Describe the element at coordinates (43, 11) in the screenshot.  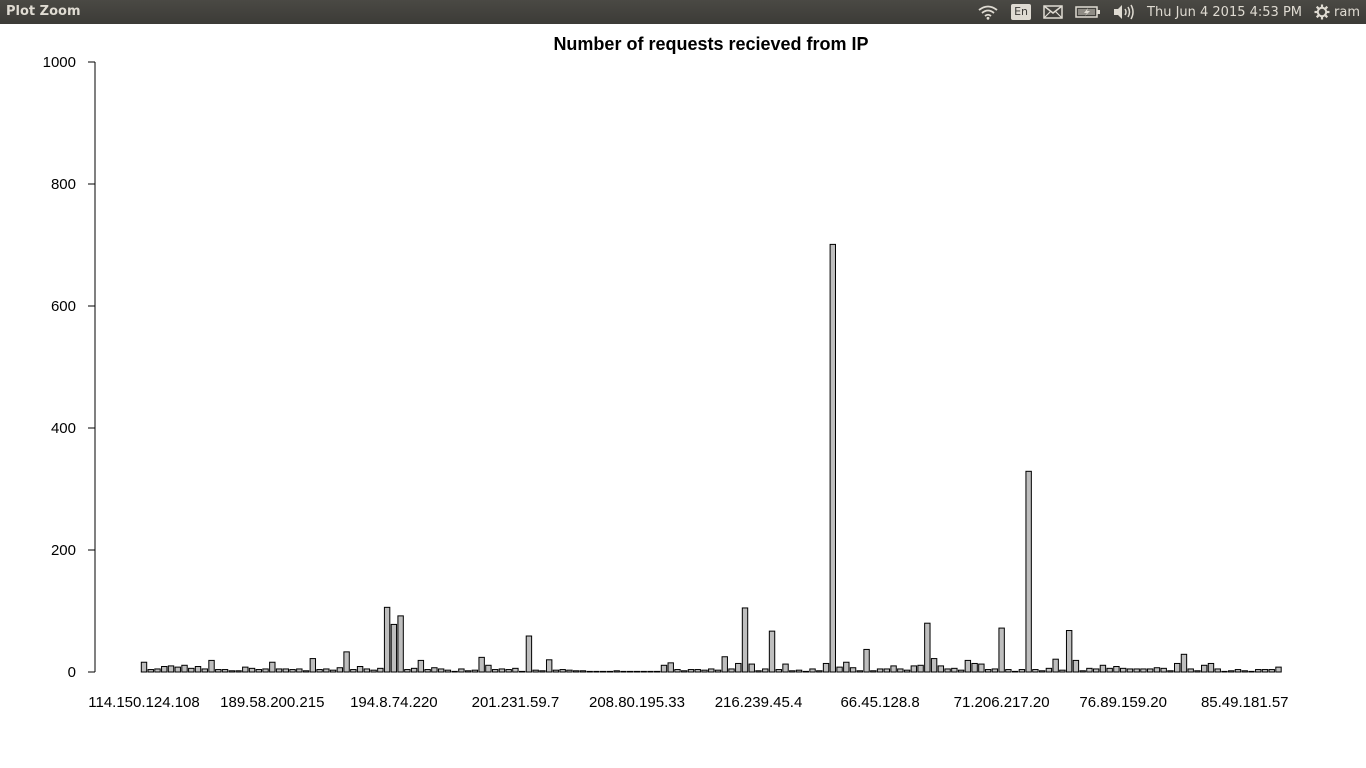
I see `app-title: Plot Zoom` at that location.